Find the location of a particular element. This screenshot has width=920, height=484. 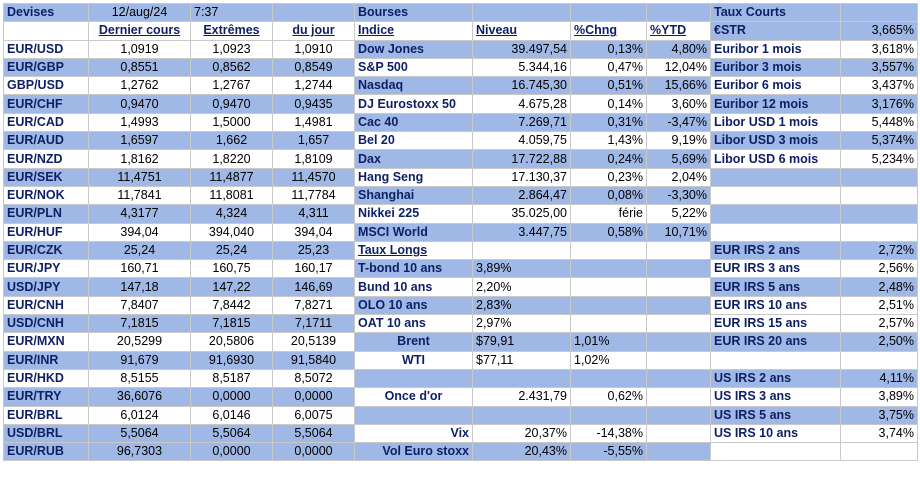

extreme-low-value: 394,04 is located at coordinates (313, 232).